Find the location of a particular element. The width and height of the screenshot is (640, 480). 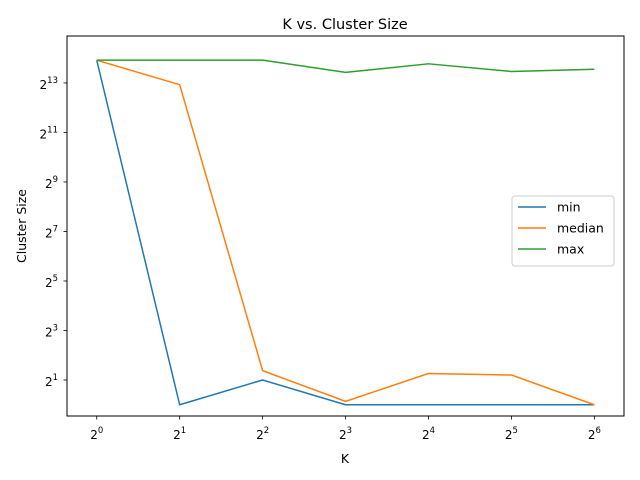

legend: min median max is located at coordinates (563, 231).